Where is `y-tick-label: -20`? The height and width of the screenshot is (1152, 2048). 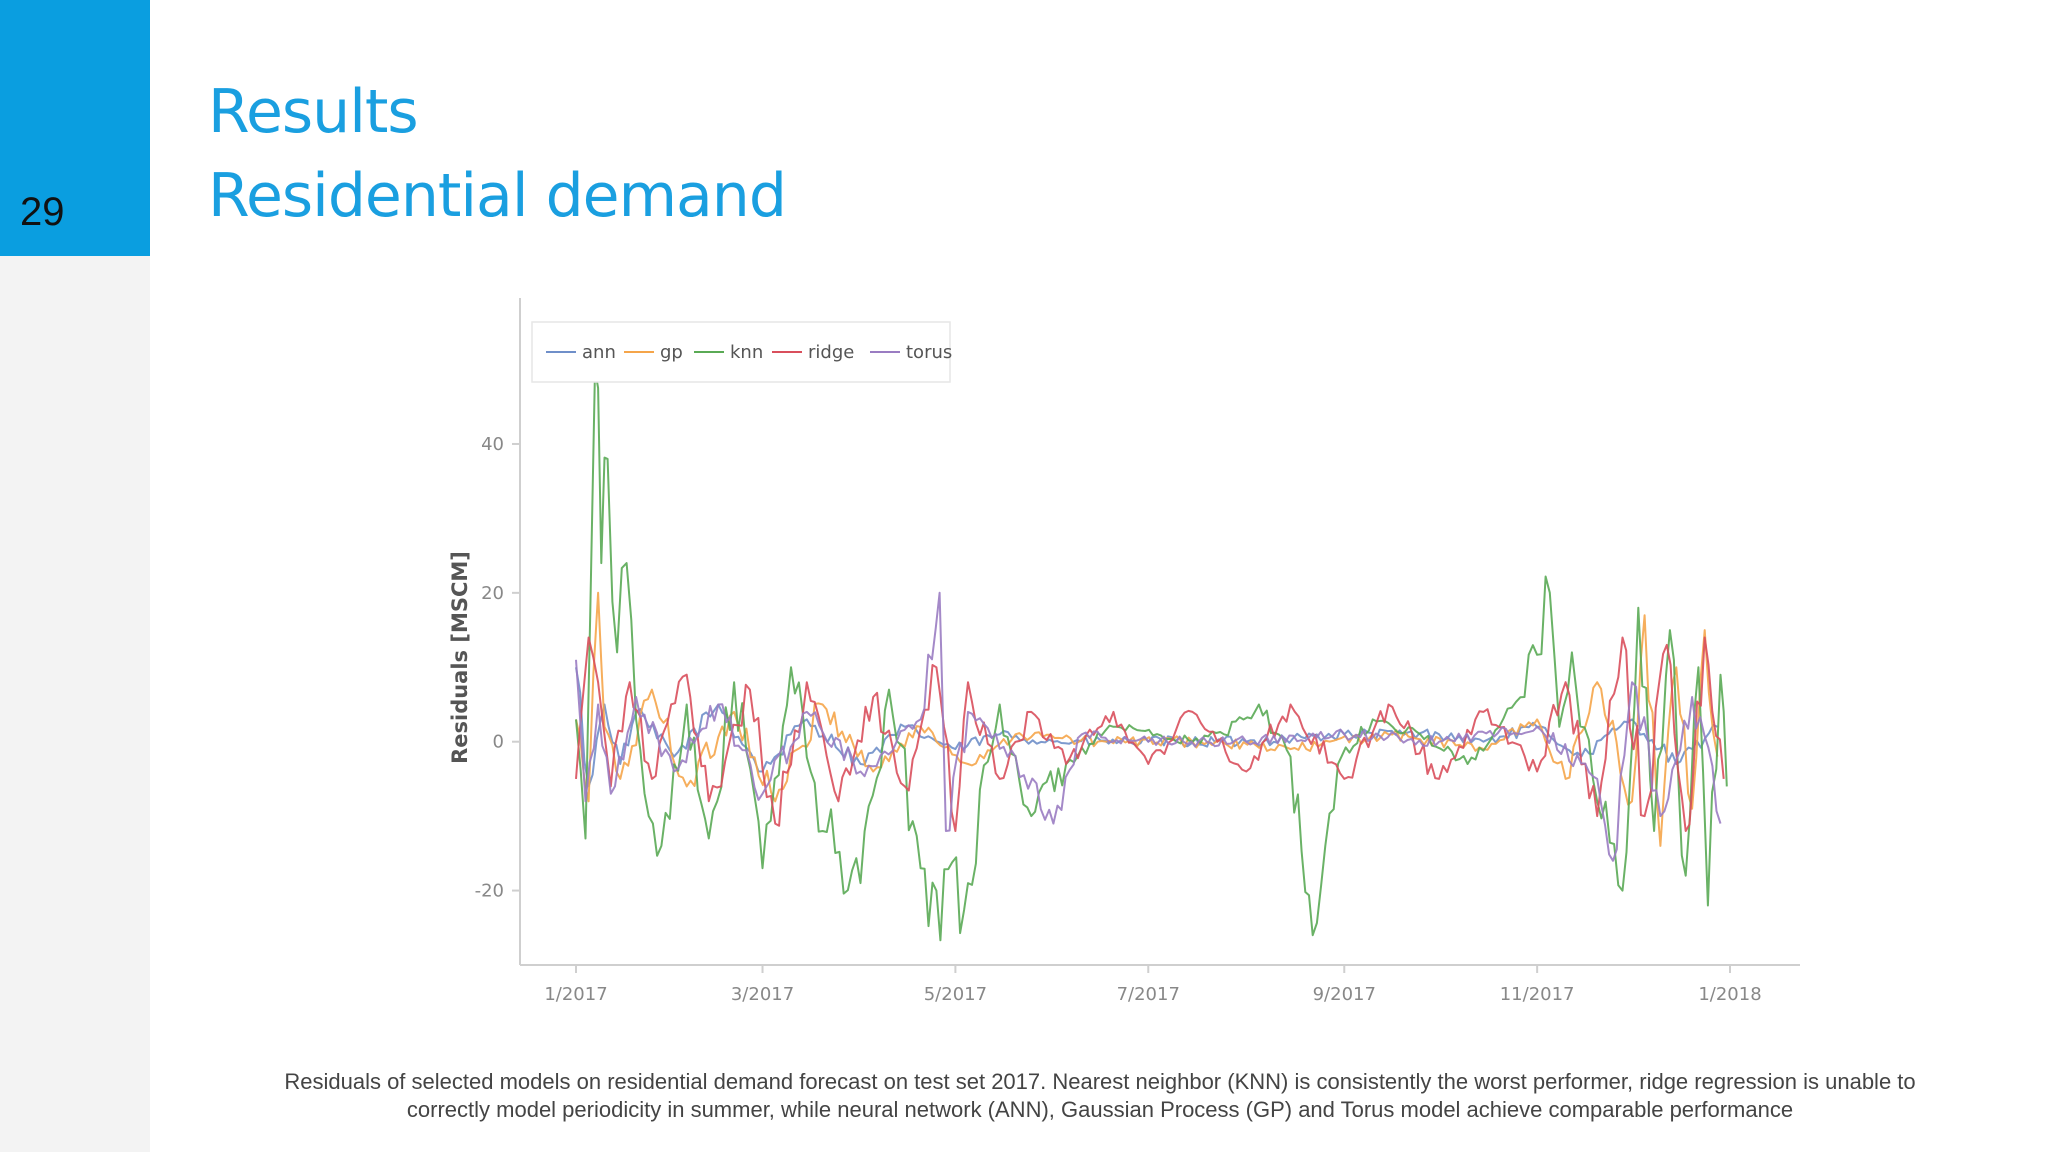
y-tick-label: -20 is located at coordinates (489, 891).